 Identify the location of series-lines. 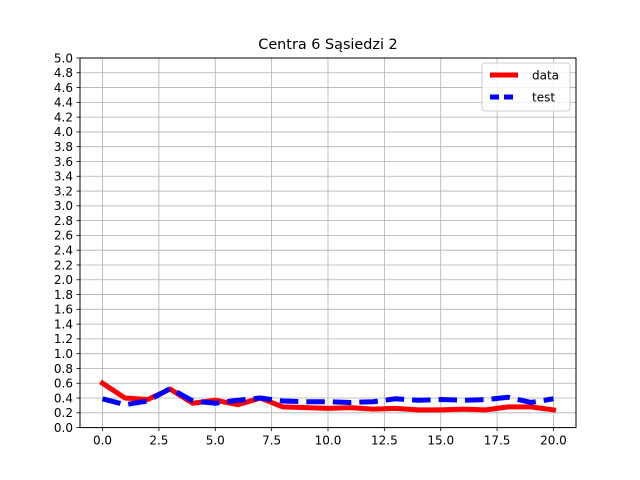
(328, 396).